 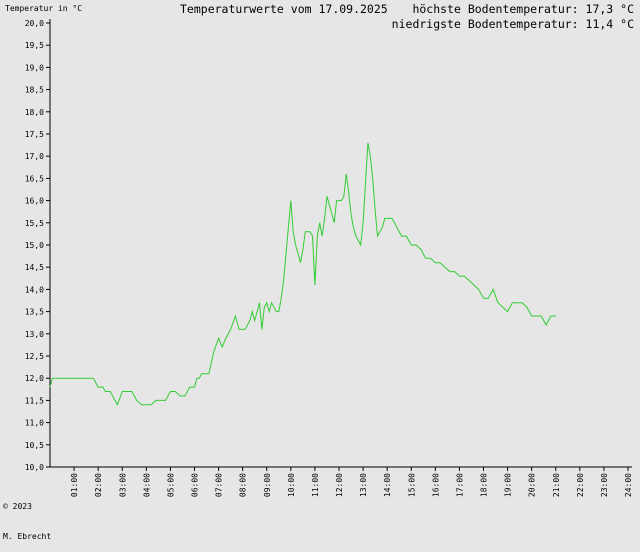 I want to click on x-tick-label: 21:00, so click(x=556, y=485).